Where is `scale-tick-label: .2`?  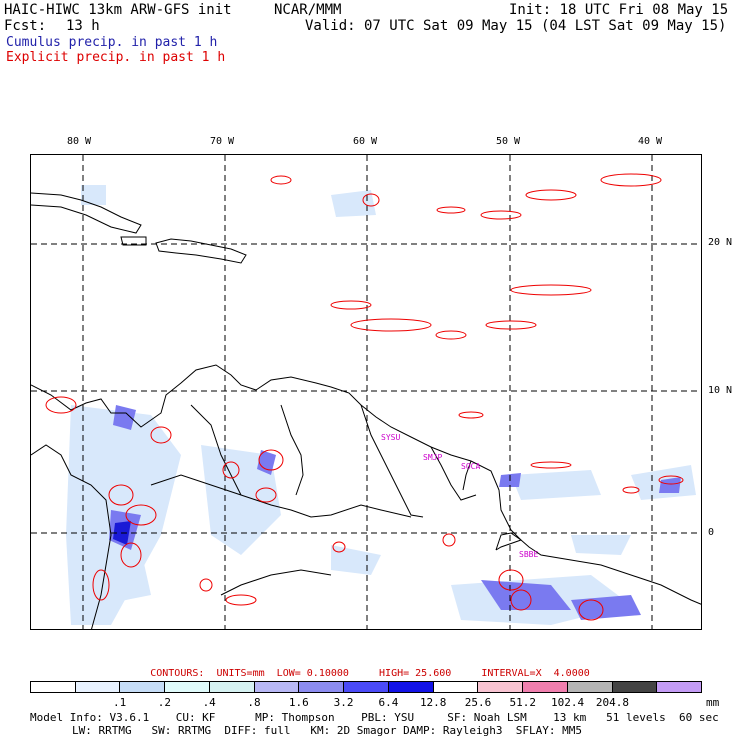 scale-tick-label: .2 is located at coordinates (164, 702).